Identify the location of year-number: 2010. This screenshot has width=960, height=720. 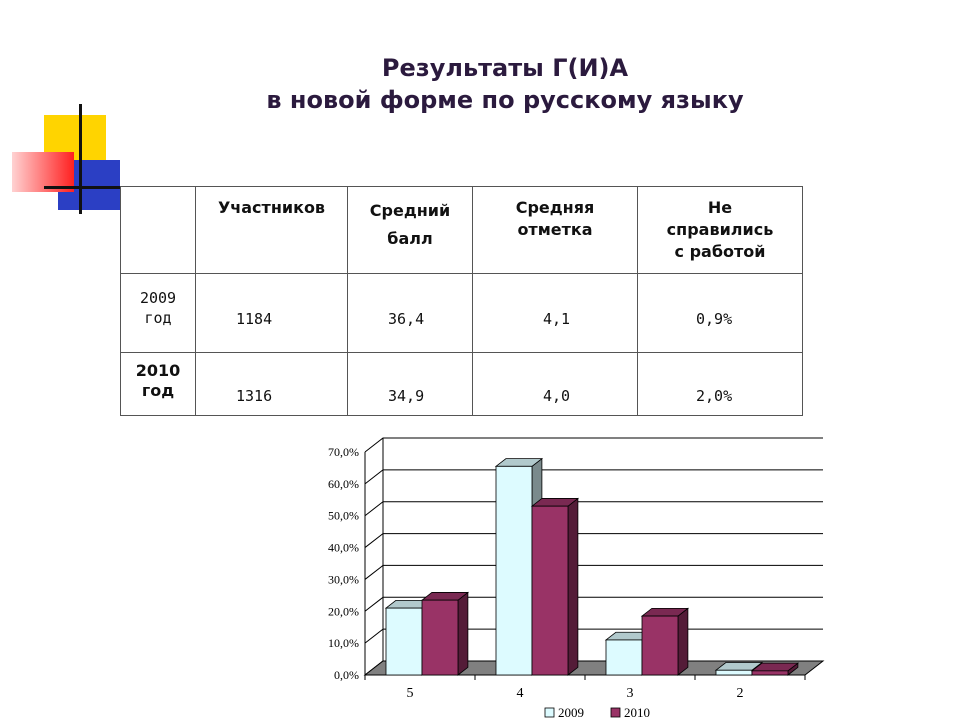
(158, 370).